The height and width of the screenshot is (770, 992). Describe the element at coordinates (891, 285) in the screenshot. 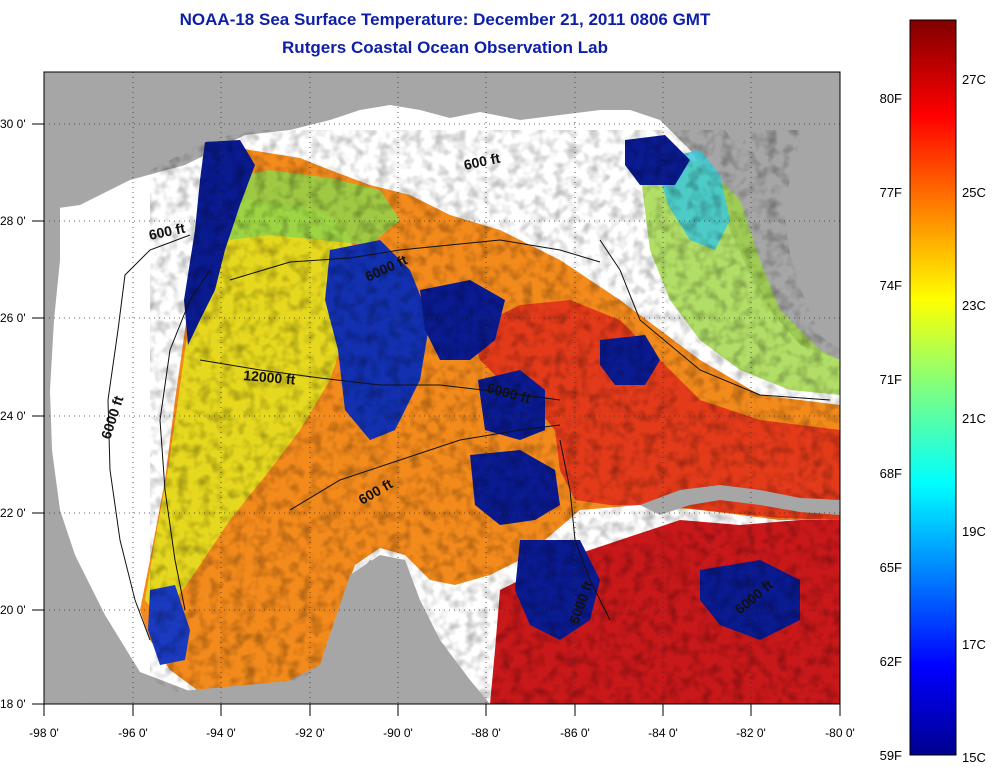

I see `colorbar-f-label: 74F` at that location.